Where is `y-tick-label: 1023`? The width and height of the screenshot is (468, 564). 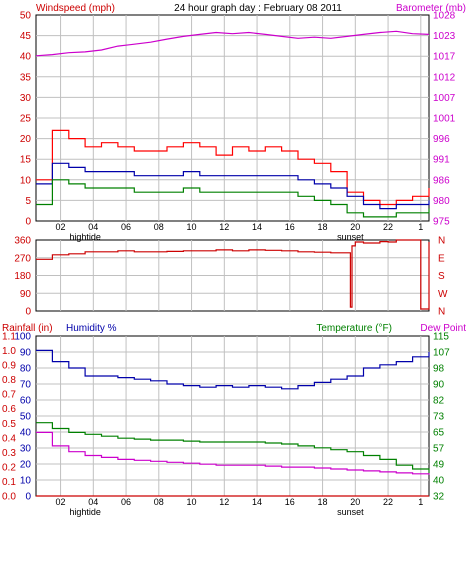 y-tick-label: 1023 is located at coordinates (444, 36).